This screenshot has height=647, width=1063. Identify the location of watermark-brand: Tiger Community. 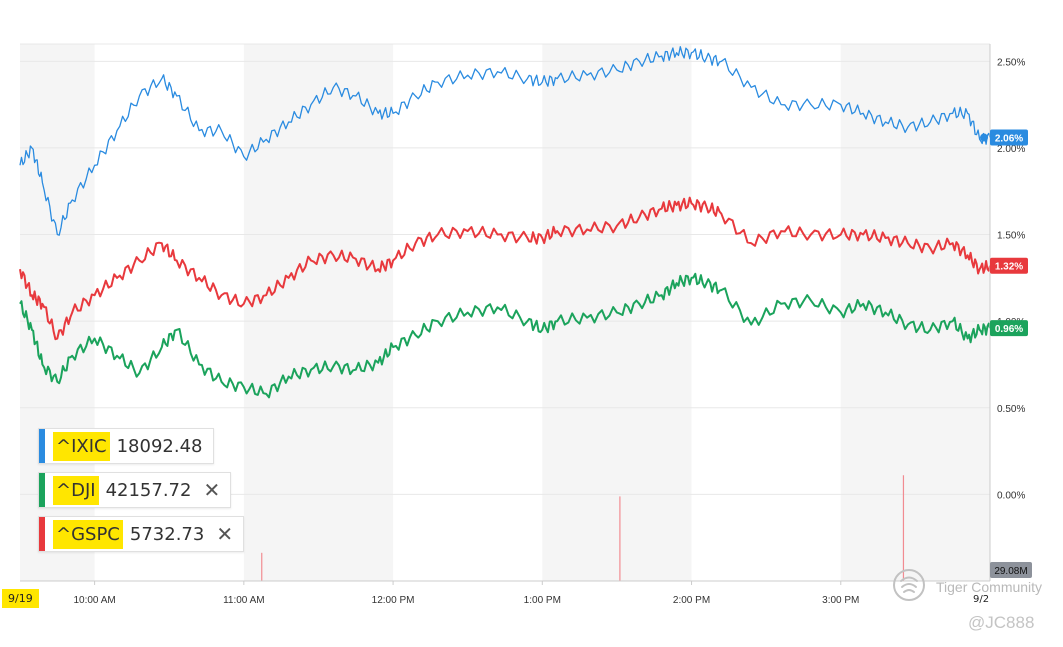
(989, 587).